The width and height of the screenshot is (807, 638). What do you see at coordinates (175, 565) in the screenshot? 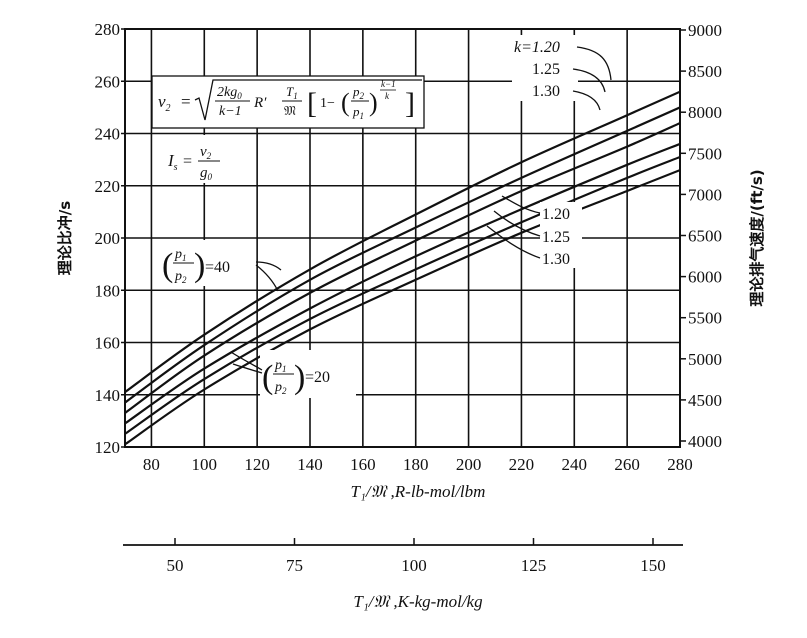
I see `x2-tick-label: 50` at bounding box center [175, 565].